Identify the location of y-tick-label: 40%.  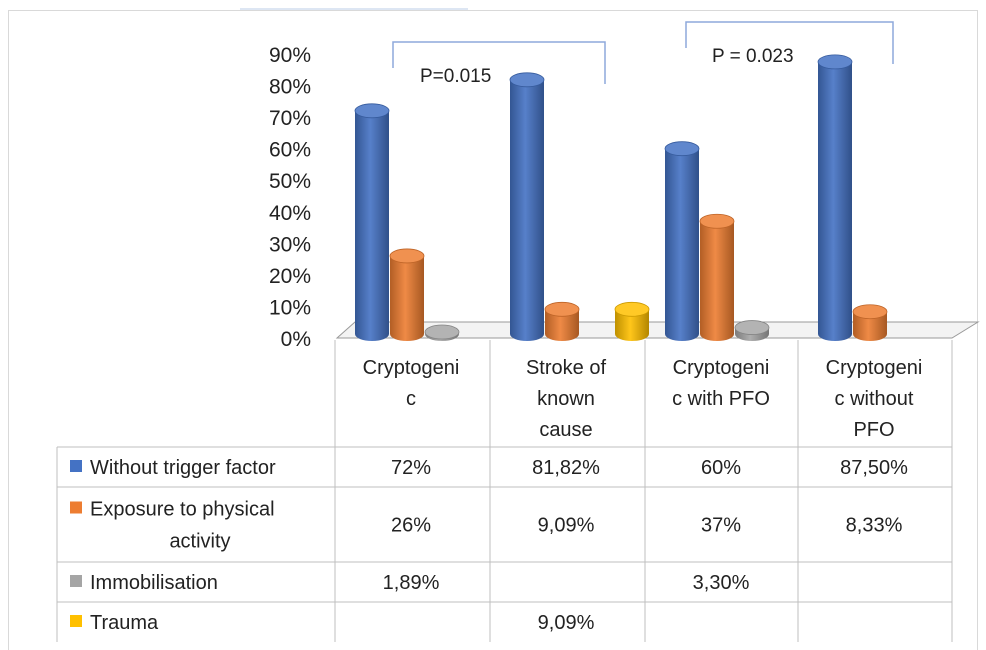
(290, 213).